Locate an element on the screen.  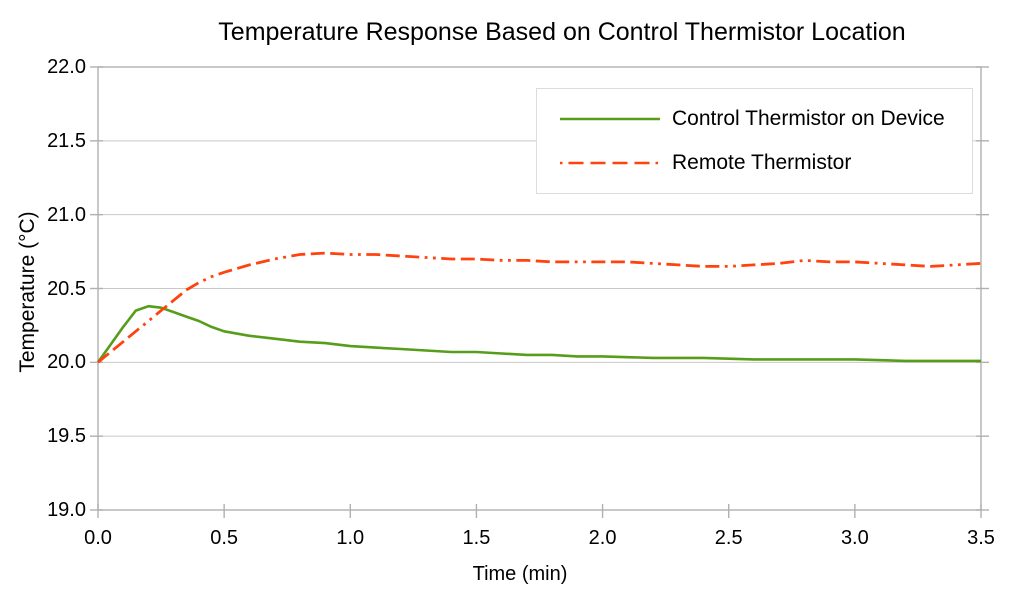
x-axis-title: Time (min) is located at coordinates (520, 574).